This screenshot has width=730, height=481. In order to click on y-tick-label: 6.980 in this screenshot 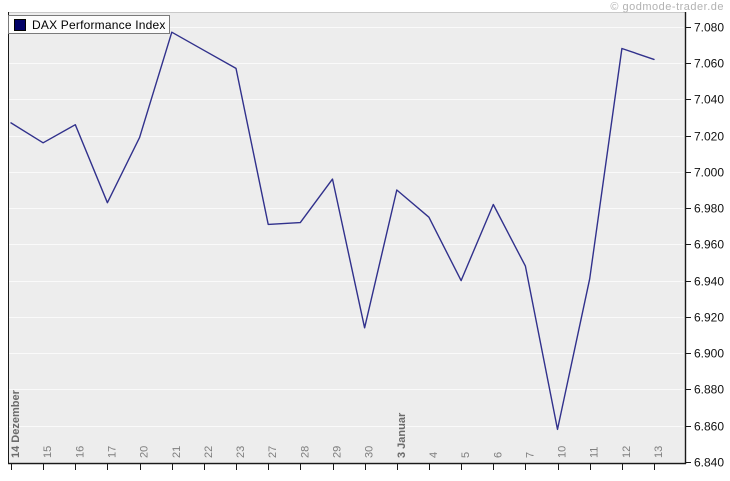, I will do `click(709, 209)`.